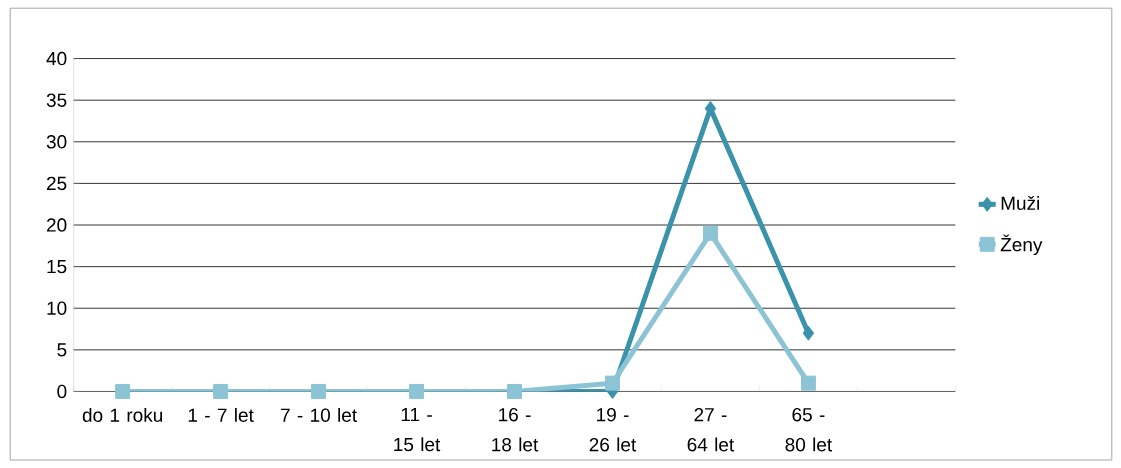 This screenshot has height=468, width=1121. I want to click on y-tick-label: 20, so click(56, 225).